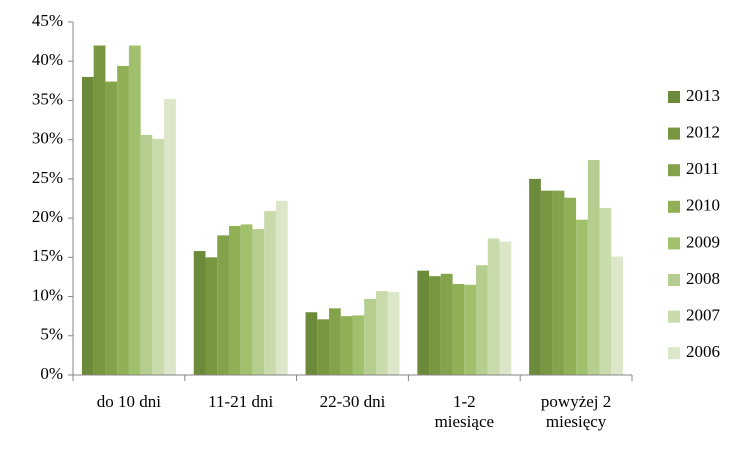 This screenshot has height=450, width=750. I want to click on y-tick-label: 5%, so click(51, 334).